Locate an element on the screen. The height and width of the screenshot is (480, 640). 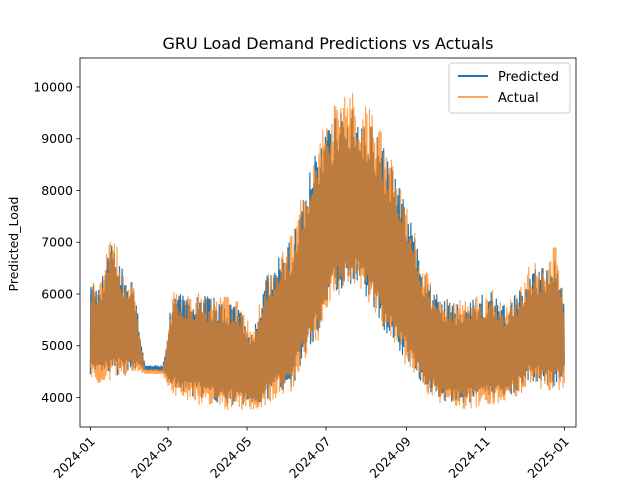
y-tick-label: 9000 is located at coordinates (57, 138).